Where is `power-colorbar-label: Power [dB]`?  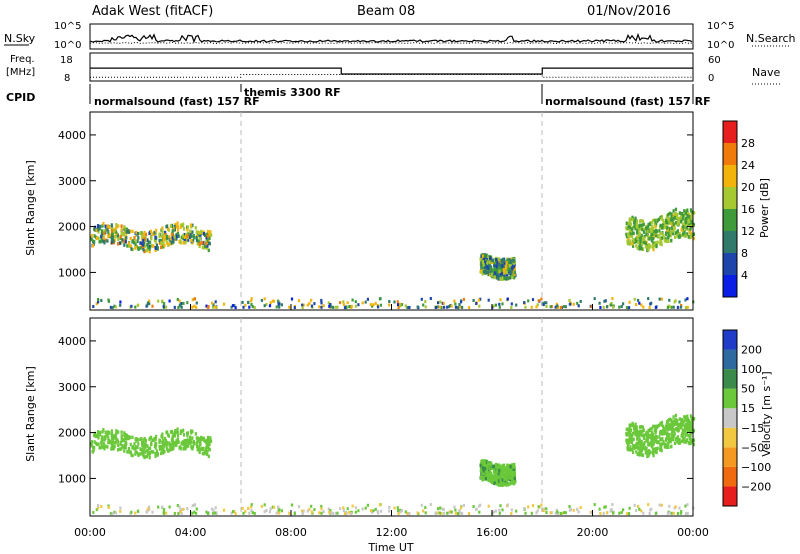 power-colorbar-label: Power [dB] is located at coordinates (764, 208).